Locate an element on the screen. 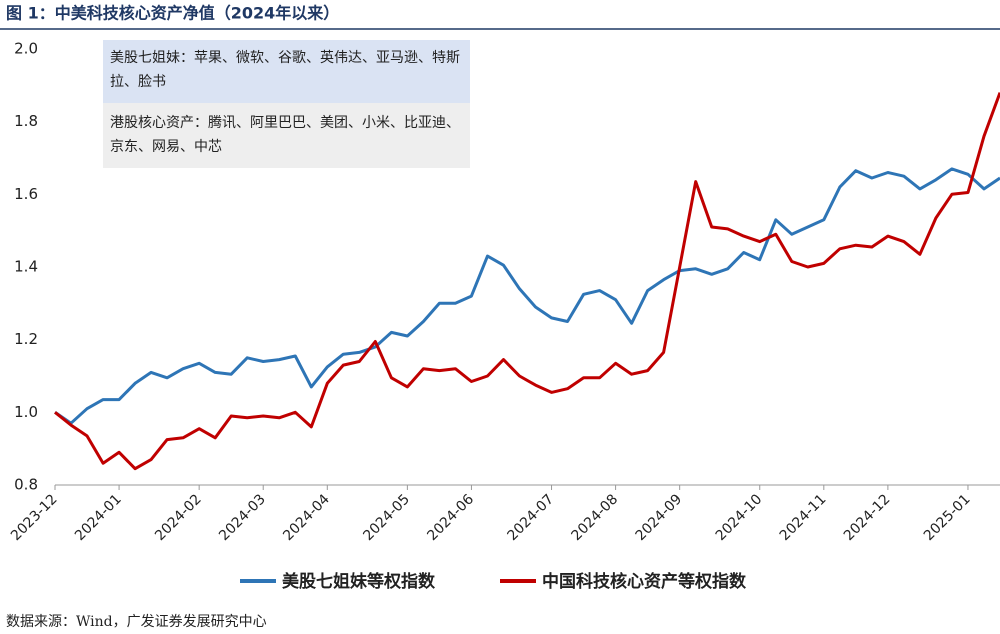  x-tick-label: 2024-08 is located at coordinates (595, 517).